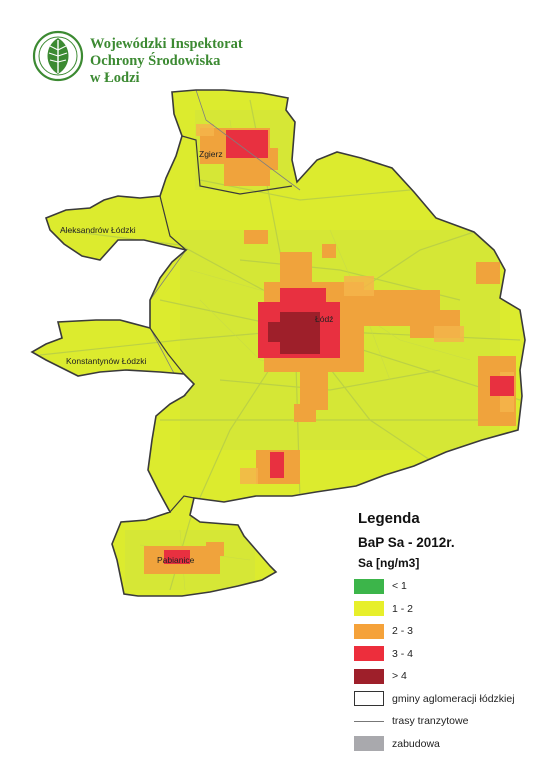  Describe the element at coordinates (403, 653) in the screenshot. I see `legend-label: 3 - 4` at that location.